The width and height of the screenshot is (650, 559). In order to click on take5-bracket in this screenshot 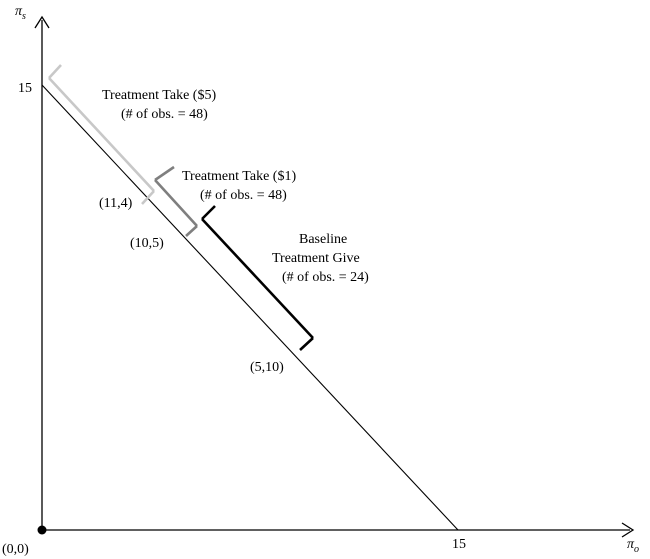, I will do `click(101, 134)`.